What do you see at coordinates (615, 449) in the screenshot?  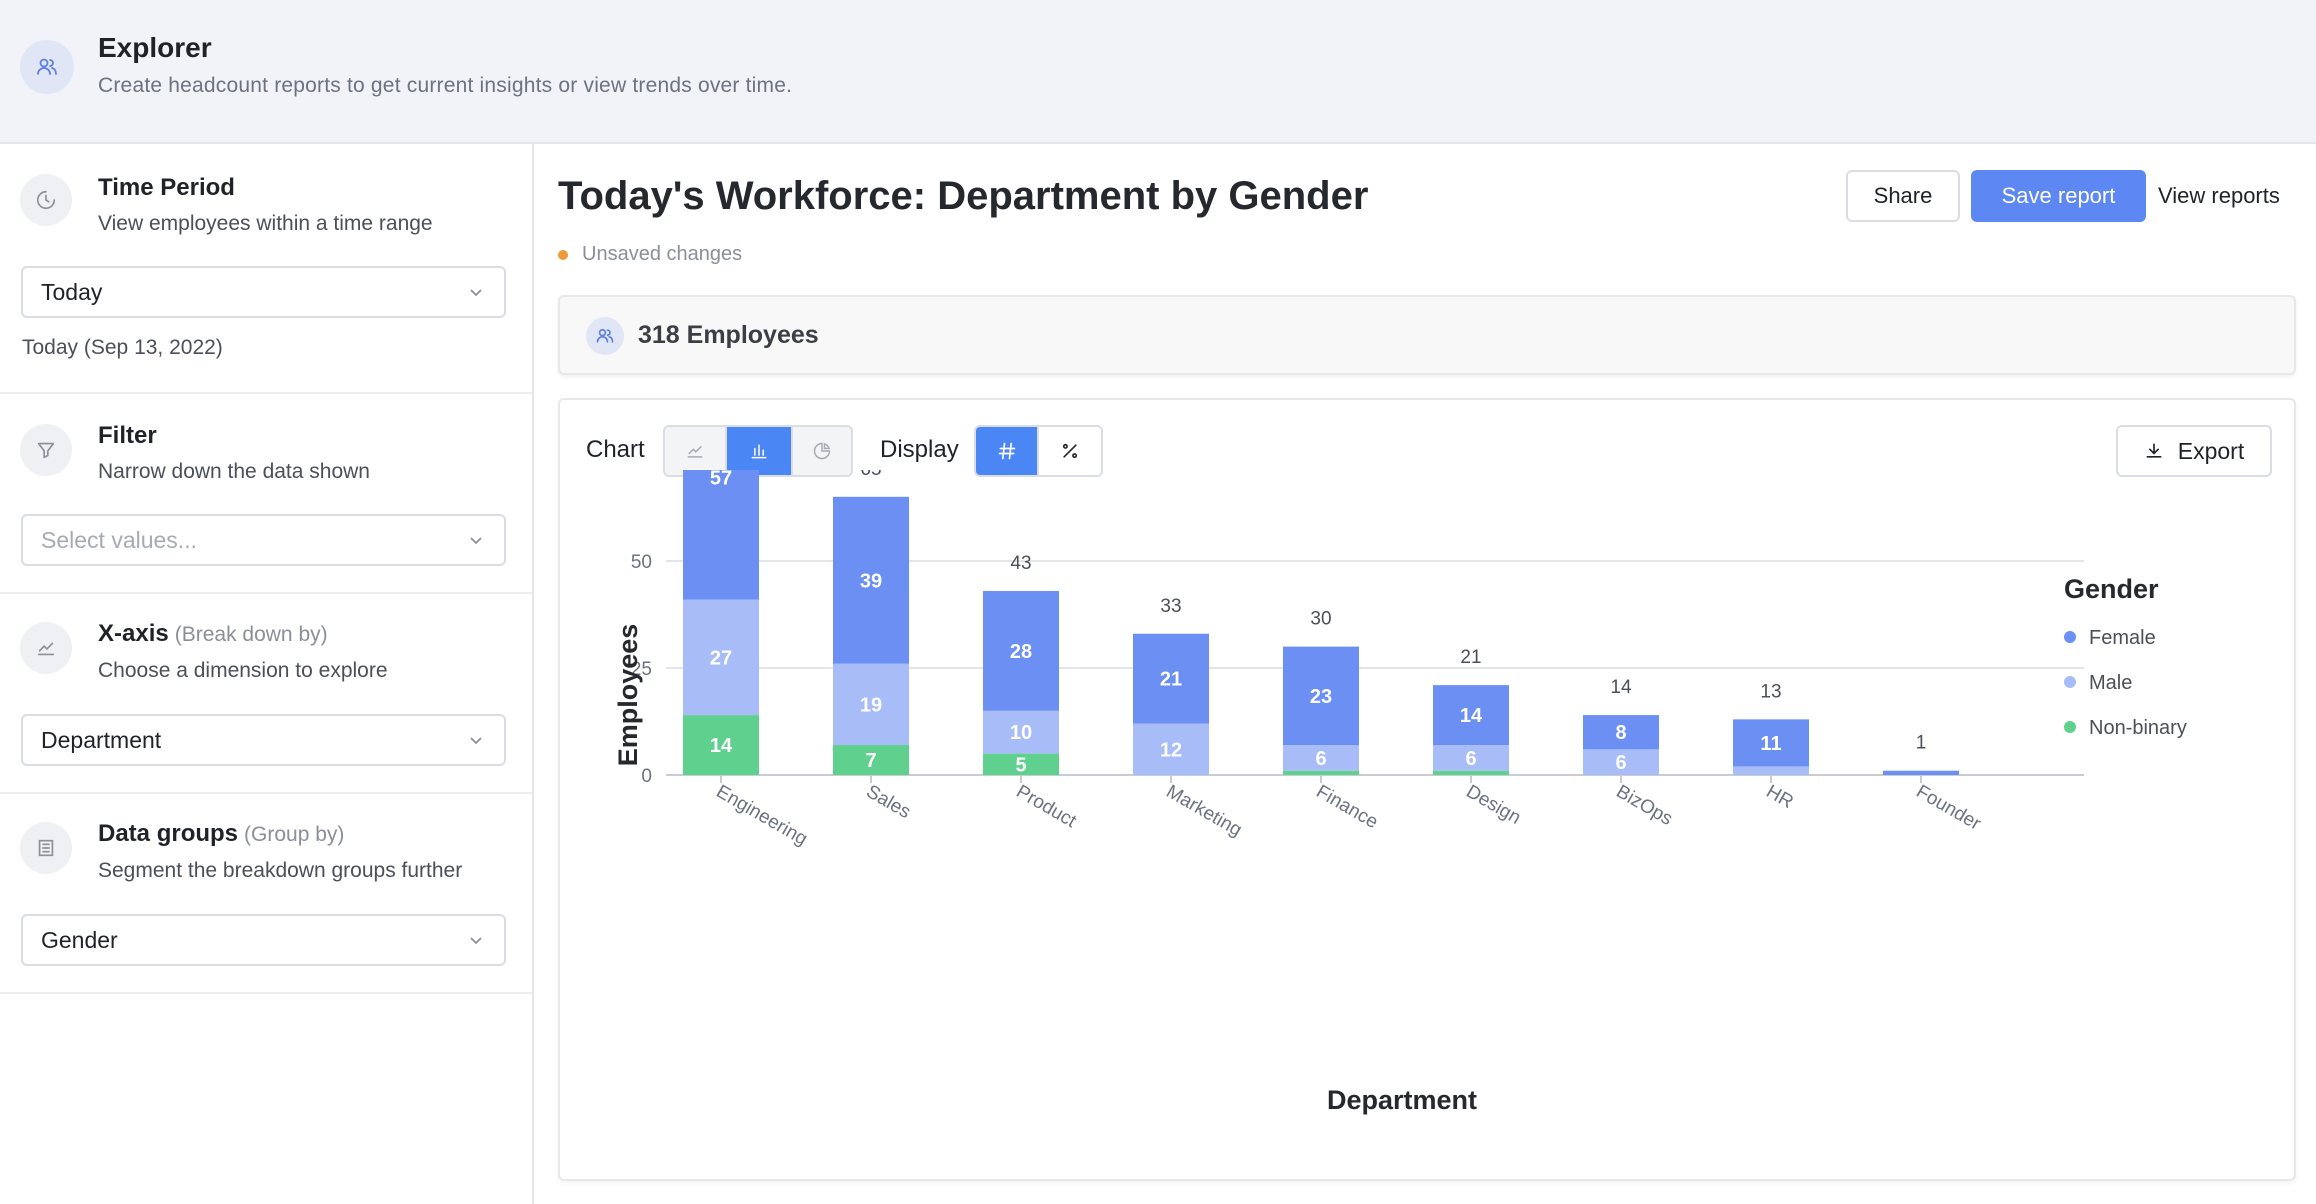 I see `chart-type-label: Chart` at bounding box center [615, 449].